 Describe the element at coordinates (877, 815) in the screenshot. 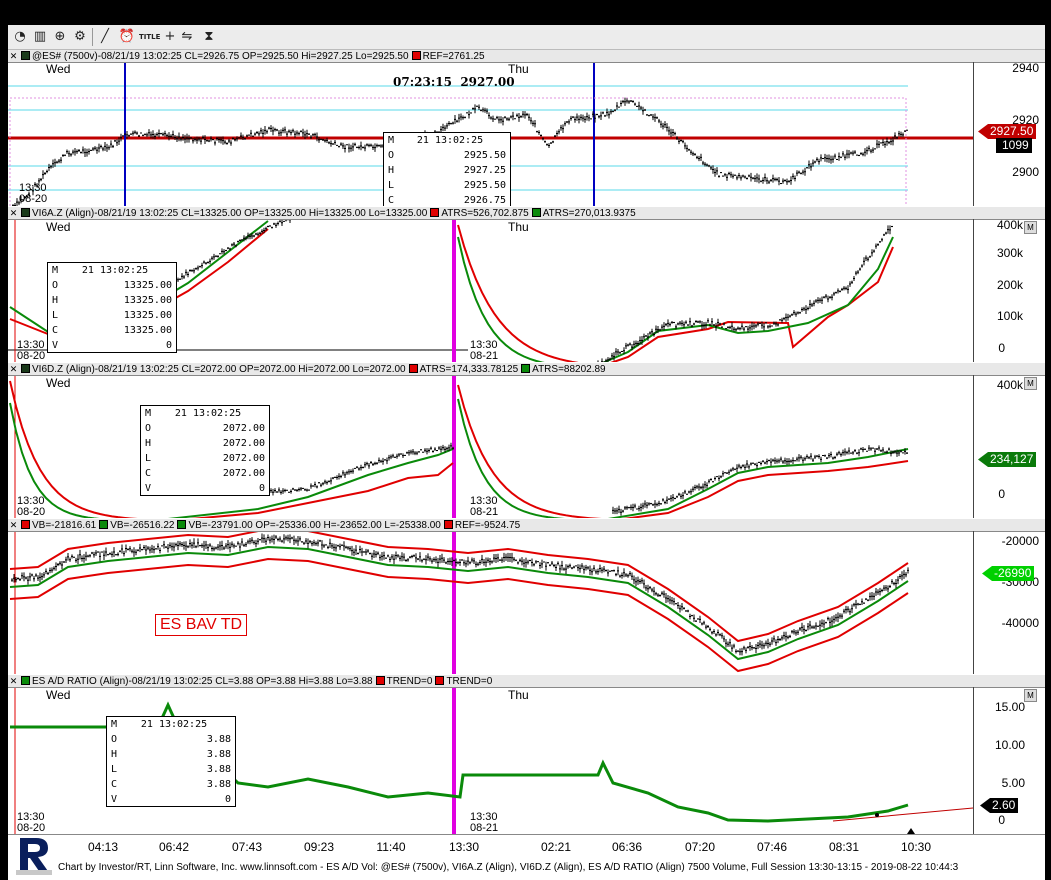

I see `trend-point` at that location.